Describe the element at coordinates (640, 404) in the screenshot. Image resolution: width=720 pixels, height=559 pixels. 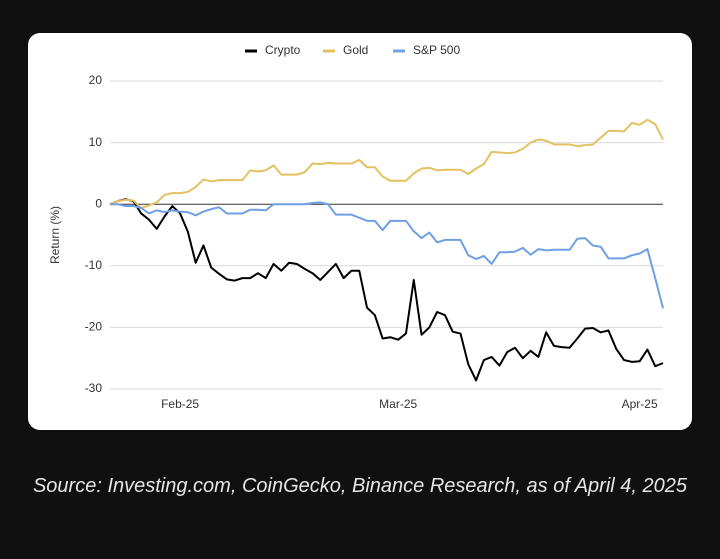
I see `x-tick-label: Apr-25` at that location.